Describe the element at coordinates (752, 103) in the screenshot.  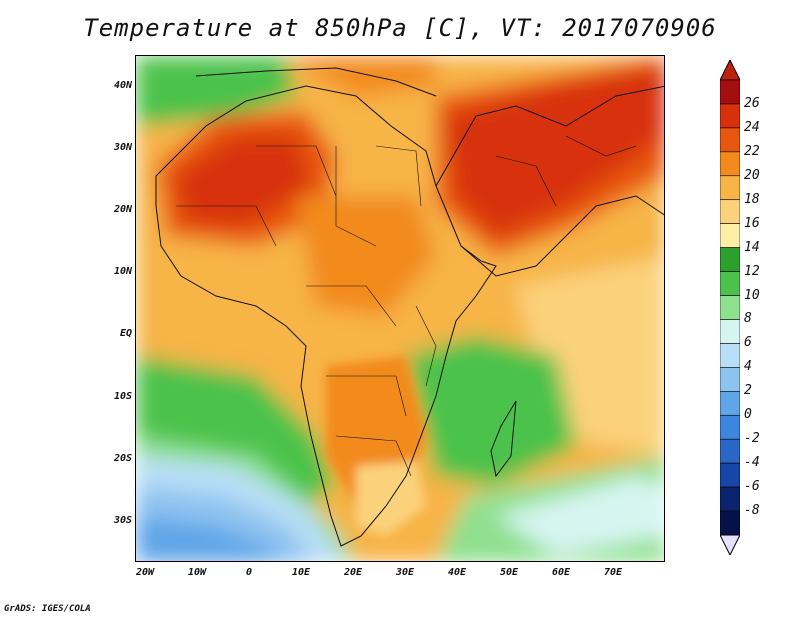
I see `colorbar-tick-label: 26` at that location.